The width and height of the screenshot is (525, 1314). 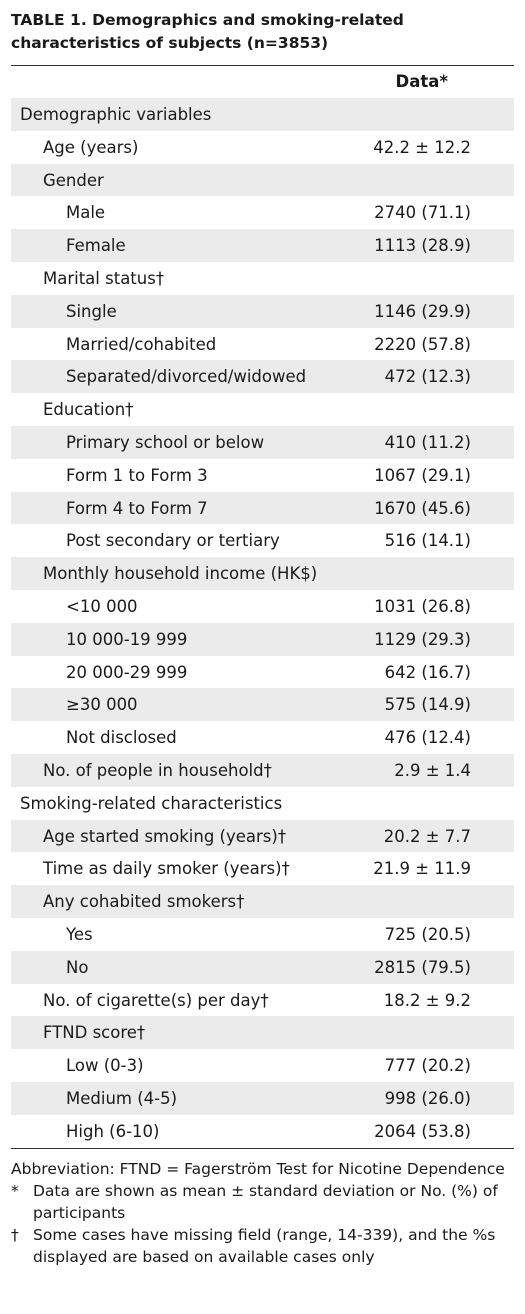 What do you see at coordinates (15, 1191) in the screenshot?
I see `footnote-mark: *` at bounding box center [15, 1191].